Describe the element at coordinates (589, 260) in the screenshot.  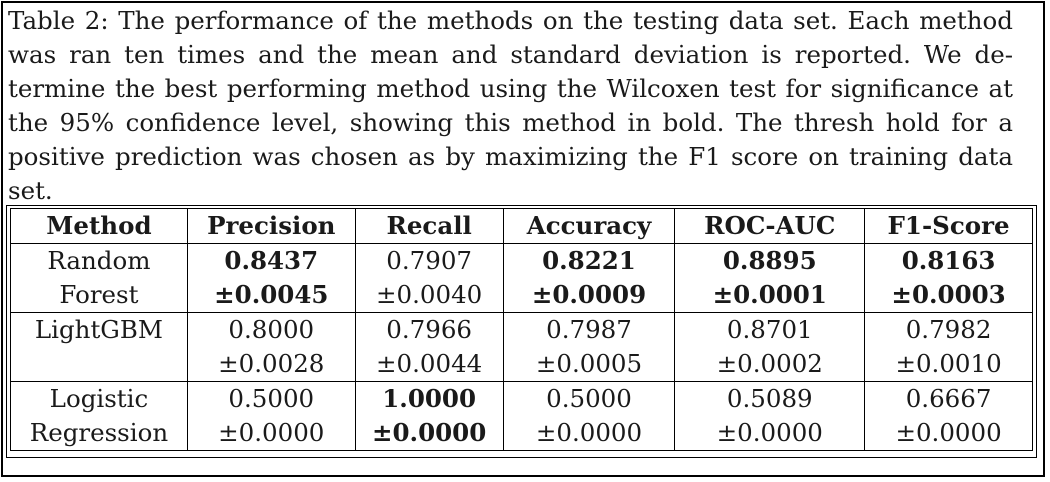
I see `metric-mean: 0.8221` at that location.